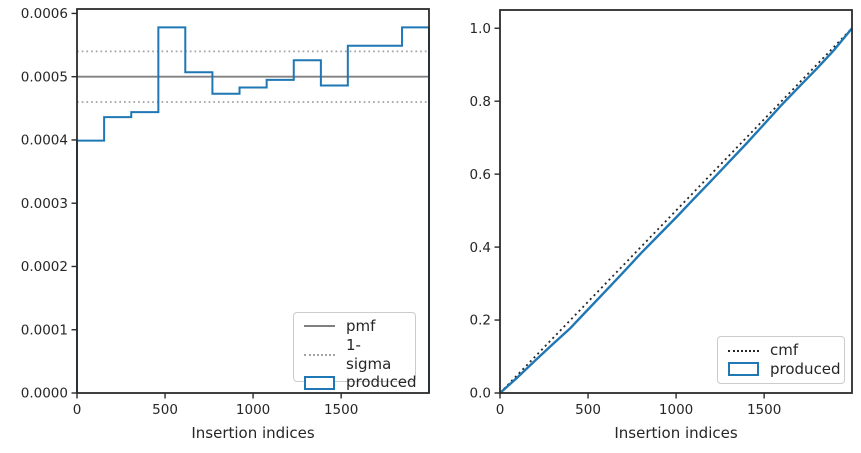 This screenshot has width=861, height=453. I want to click on legend-item-produced-left: produced, so click(360, 382).